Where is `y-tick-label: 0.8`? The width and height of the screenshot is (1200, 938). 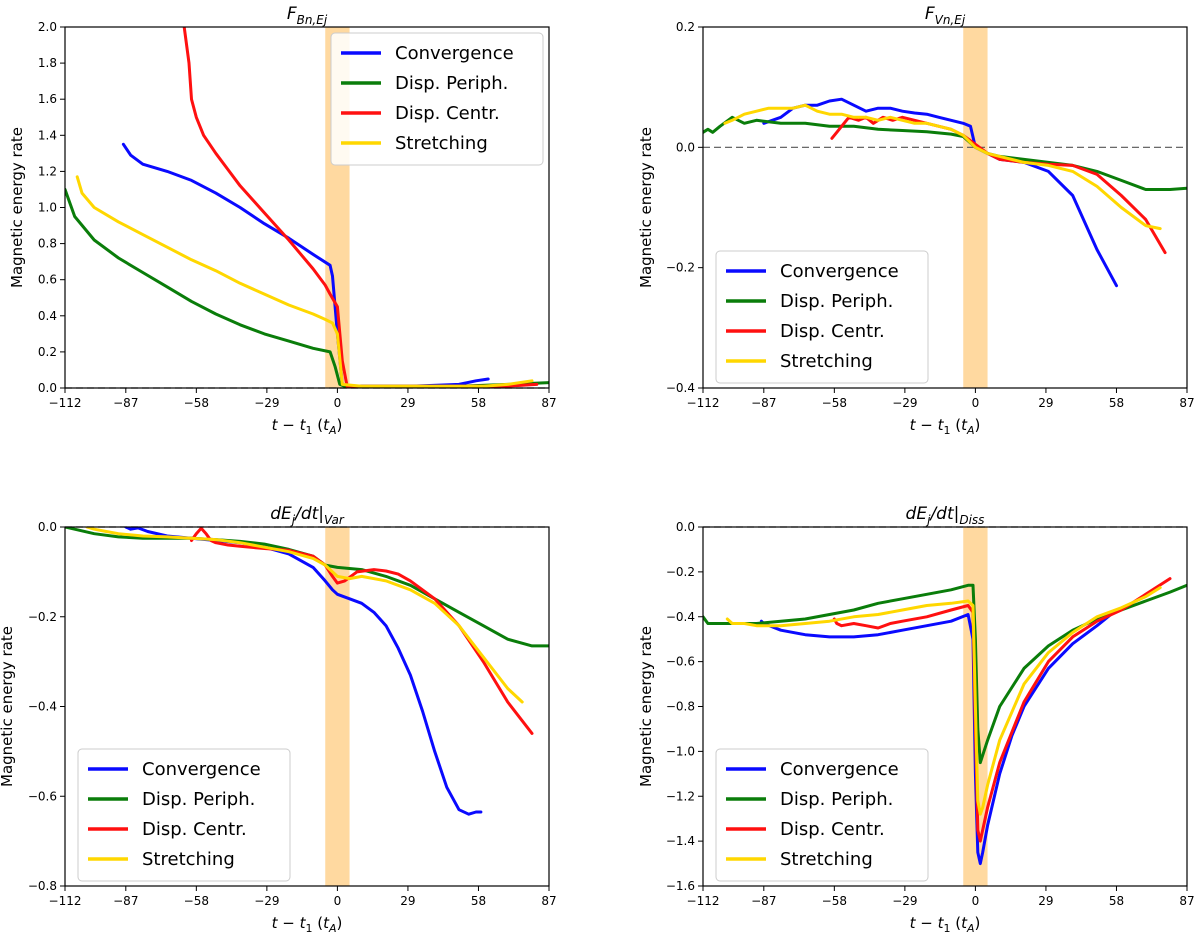
y-tick-label: 0.8 is located at coordinates (47, 244).